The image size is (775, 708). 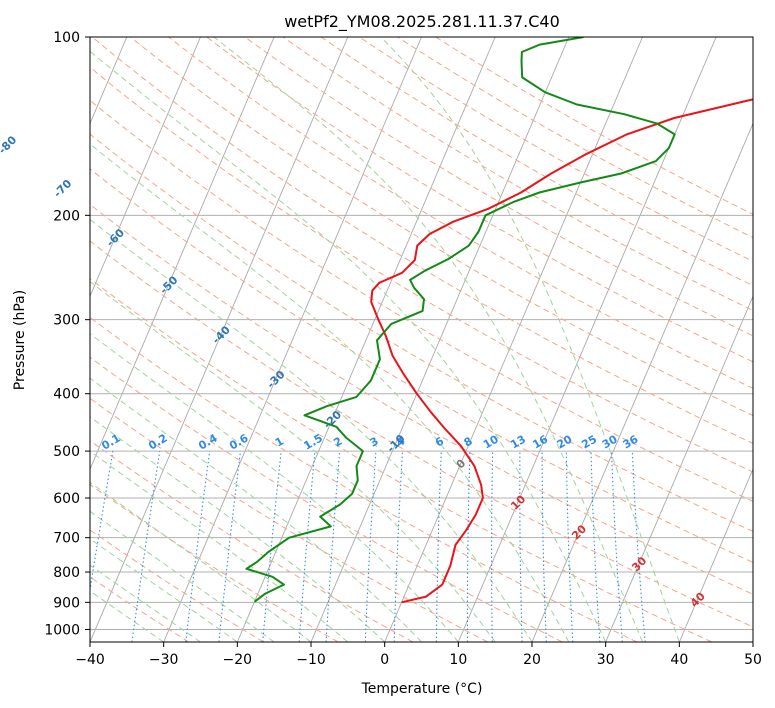 What do you see at coordinates (418, 655) in the screenshot?
I see `x-axis-ticks: −40 −30 −20 −10 0 10 20 30 40 50` at bounding box center [418, 655].